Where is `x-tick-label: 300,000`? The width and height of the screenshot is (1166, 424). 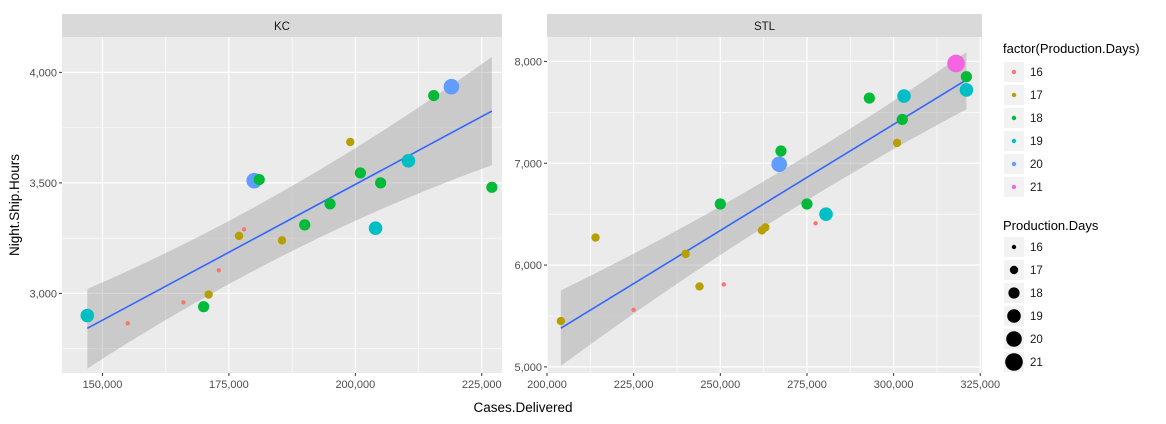 x-tick-label: 300,000 is located at coordinates (894, 385).